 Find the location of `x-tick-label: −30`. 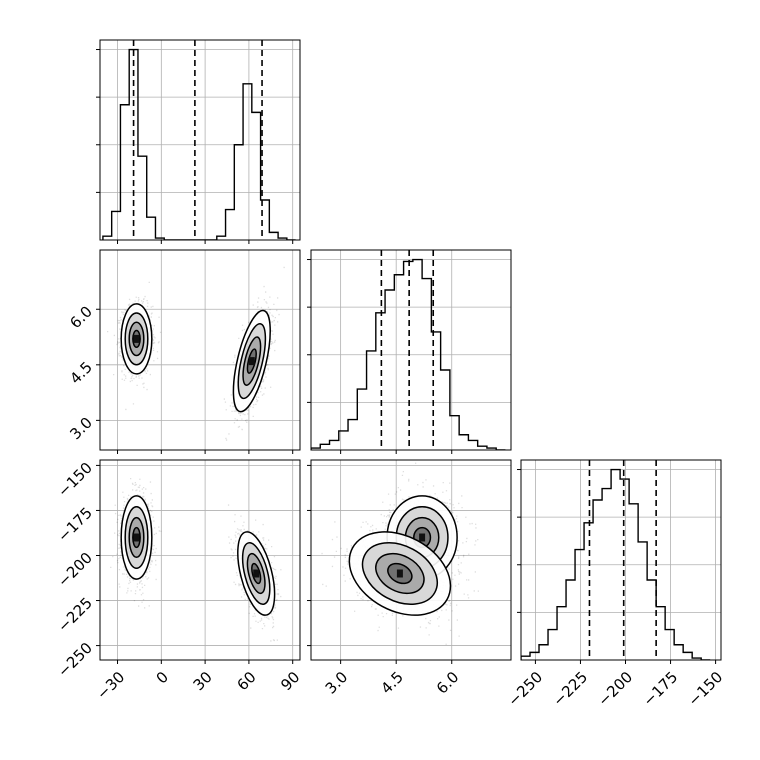

x-tick-label: −30 is located at coordinates (110, 685).